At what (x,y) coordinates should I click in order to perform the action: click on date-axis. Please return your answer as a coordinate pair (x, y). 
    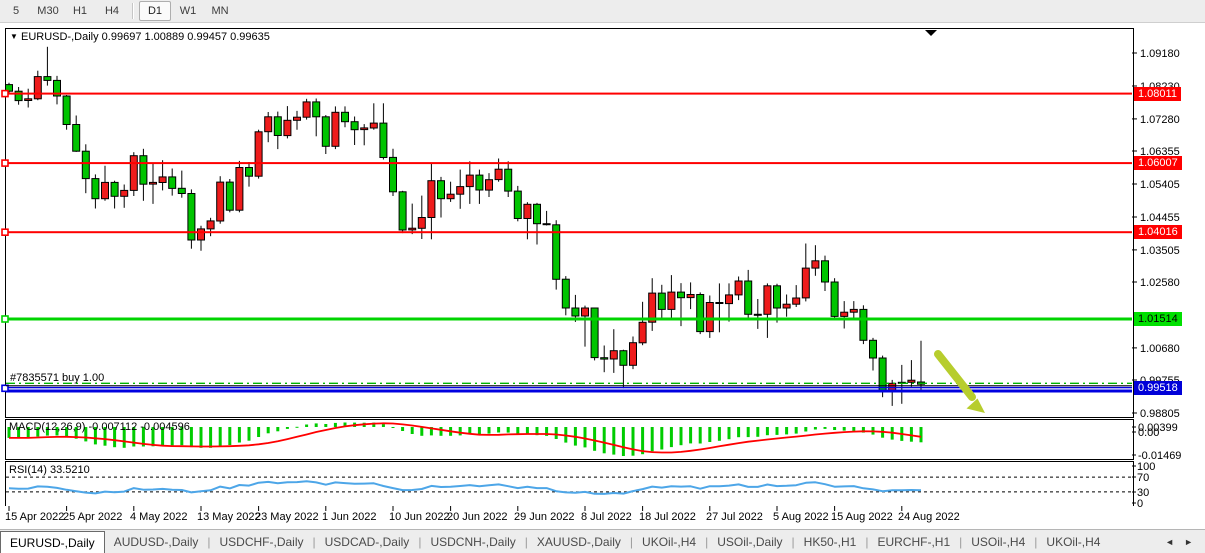
    Looking at the image, I should click on (604, 517).